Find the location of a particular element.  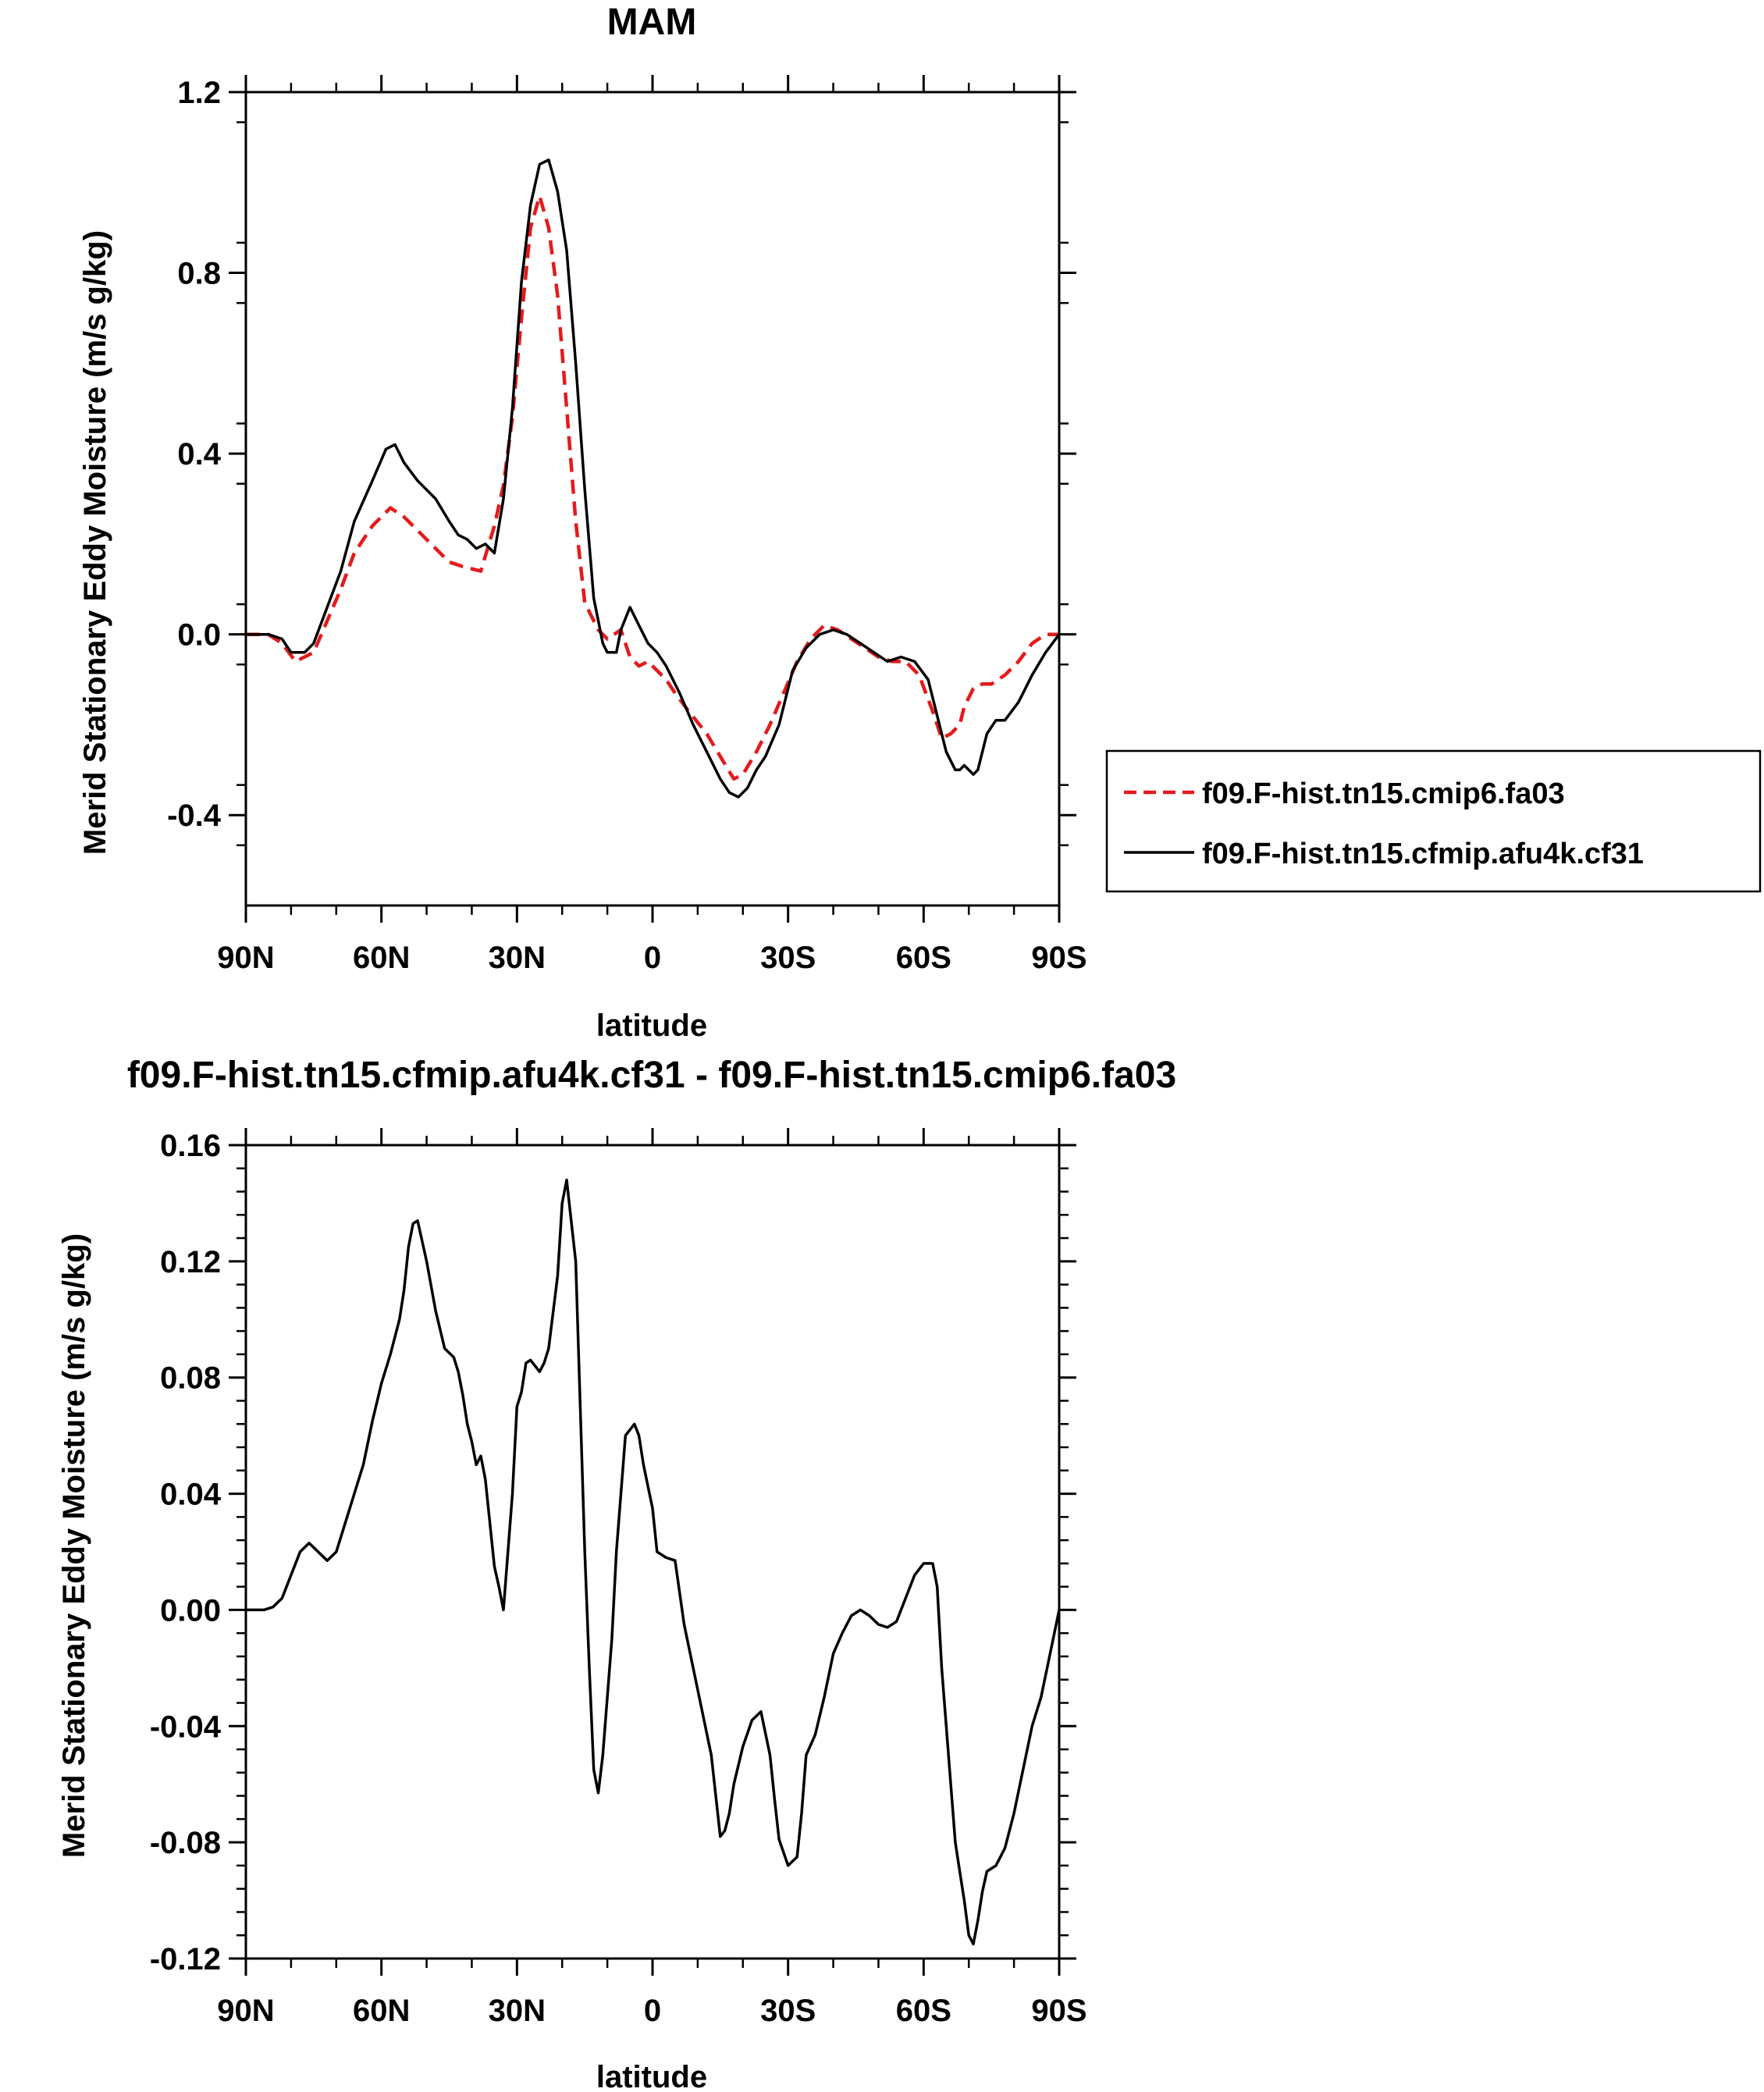

y-tick-label: 0.08 is located at coordinates (190, 1378).